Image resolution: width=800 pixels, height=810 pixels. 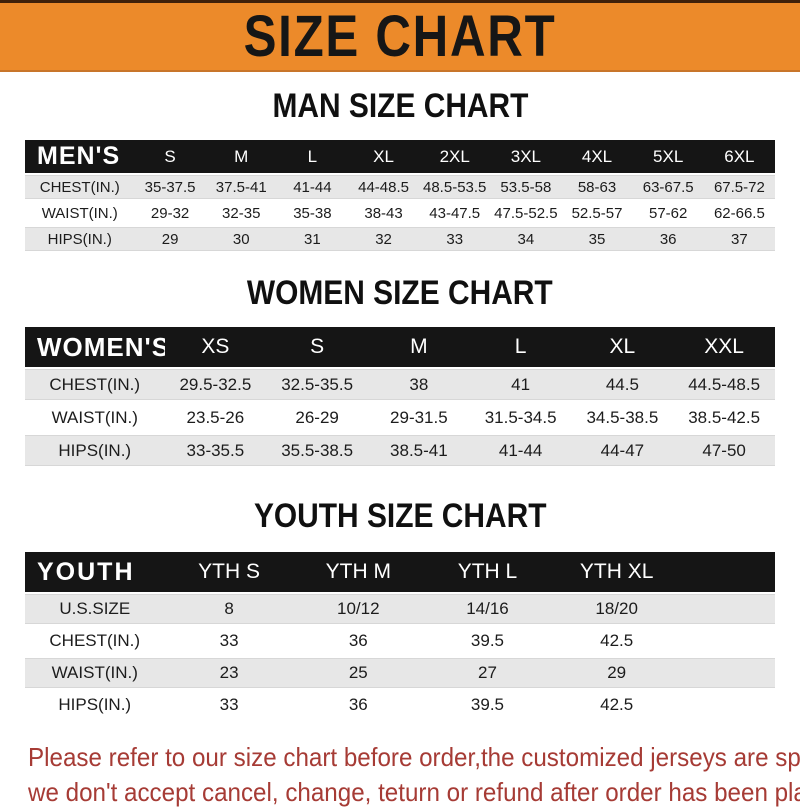 I want to click on size-column-header: YTH M, so click(x=358, y=572).